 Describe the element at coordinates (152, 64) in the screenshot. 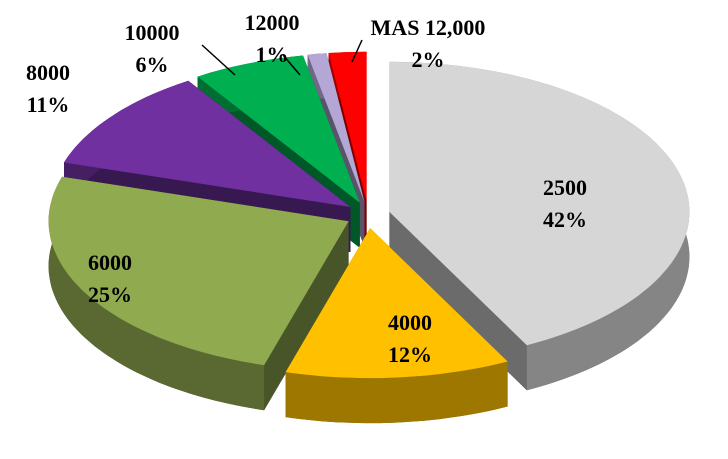

I see `value-label: 6%` at that location.